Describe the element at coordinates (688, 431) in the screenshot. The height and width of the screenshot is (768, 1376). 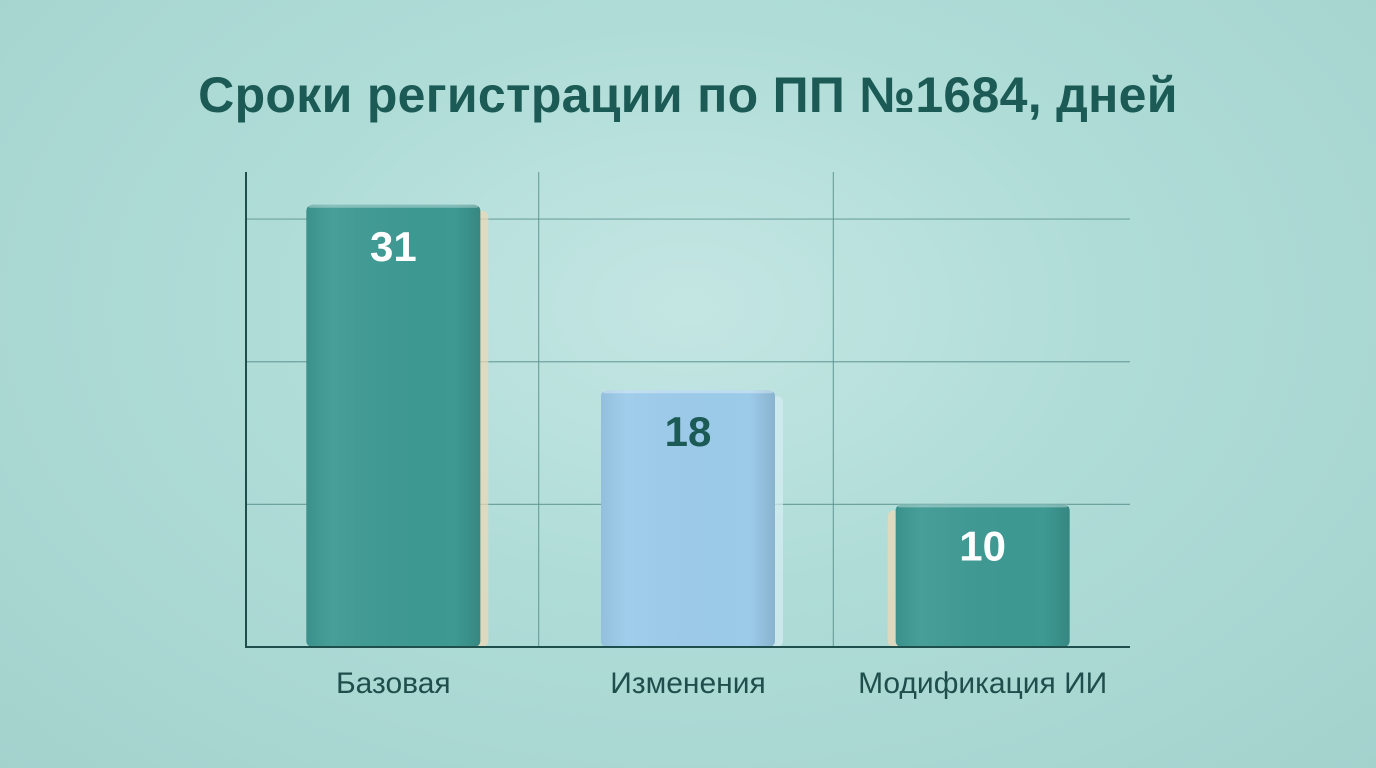
I see `bar-value-label: 18` at that location.